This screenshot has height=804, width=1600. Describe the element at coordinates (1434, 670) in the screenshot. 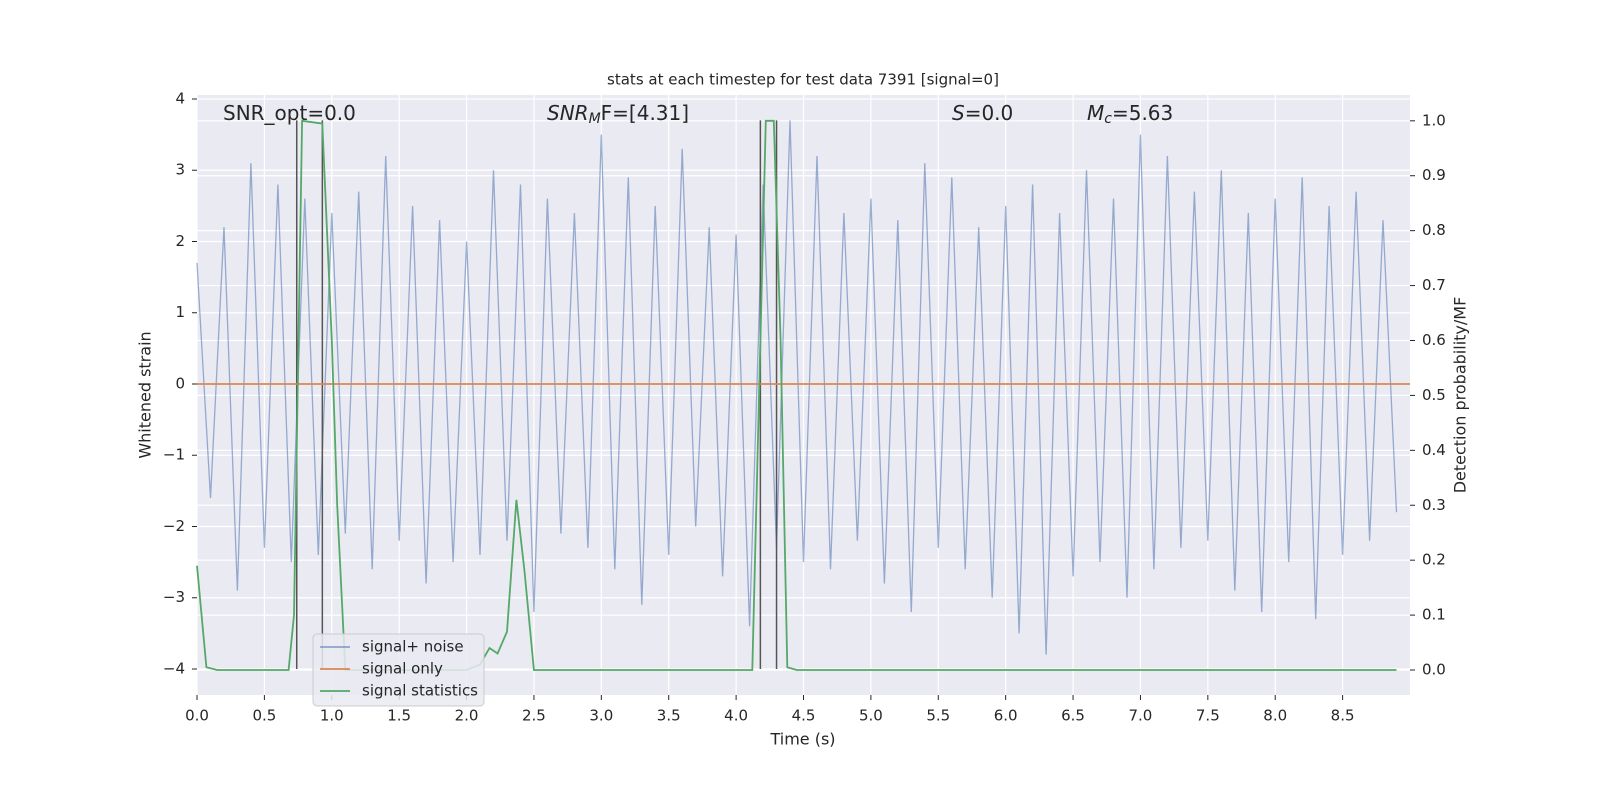

I see `y2-tick-label: 0.0` at that location.